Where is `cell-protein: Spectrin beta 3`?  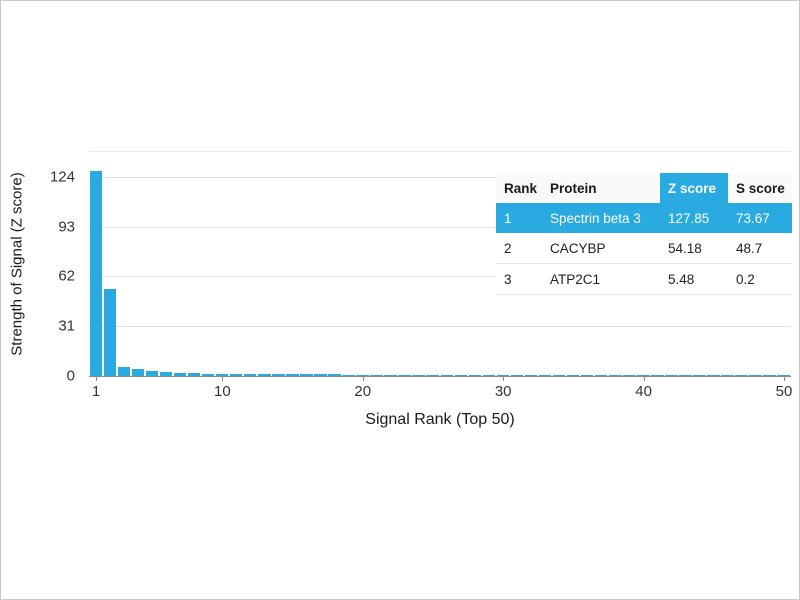
cell-protein: Spectrin beta 3 is located at coordinates (601, 218).